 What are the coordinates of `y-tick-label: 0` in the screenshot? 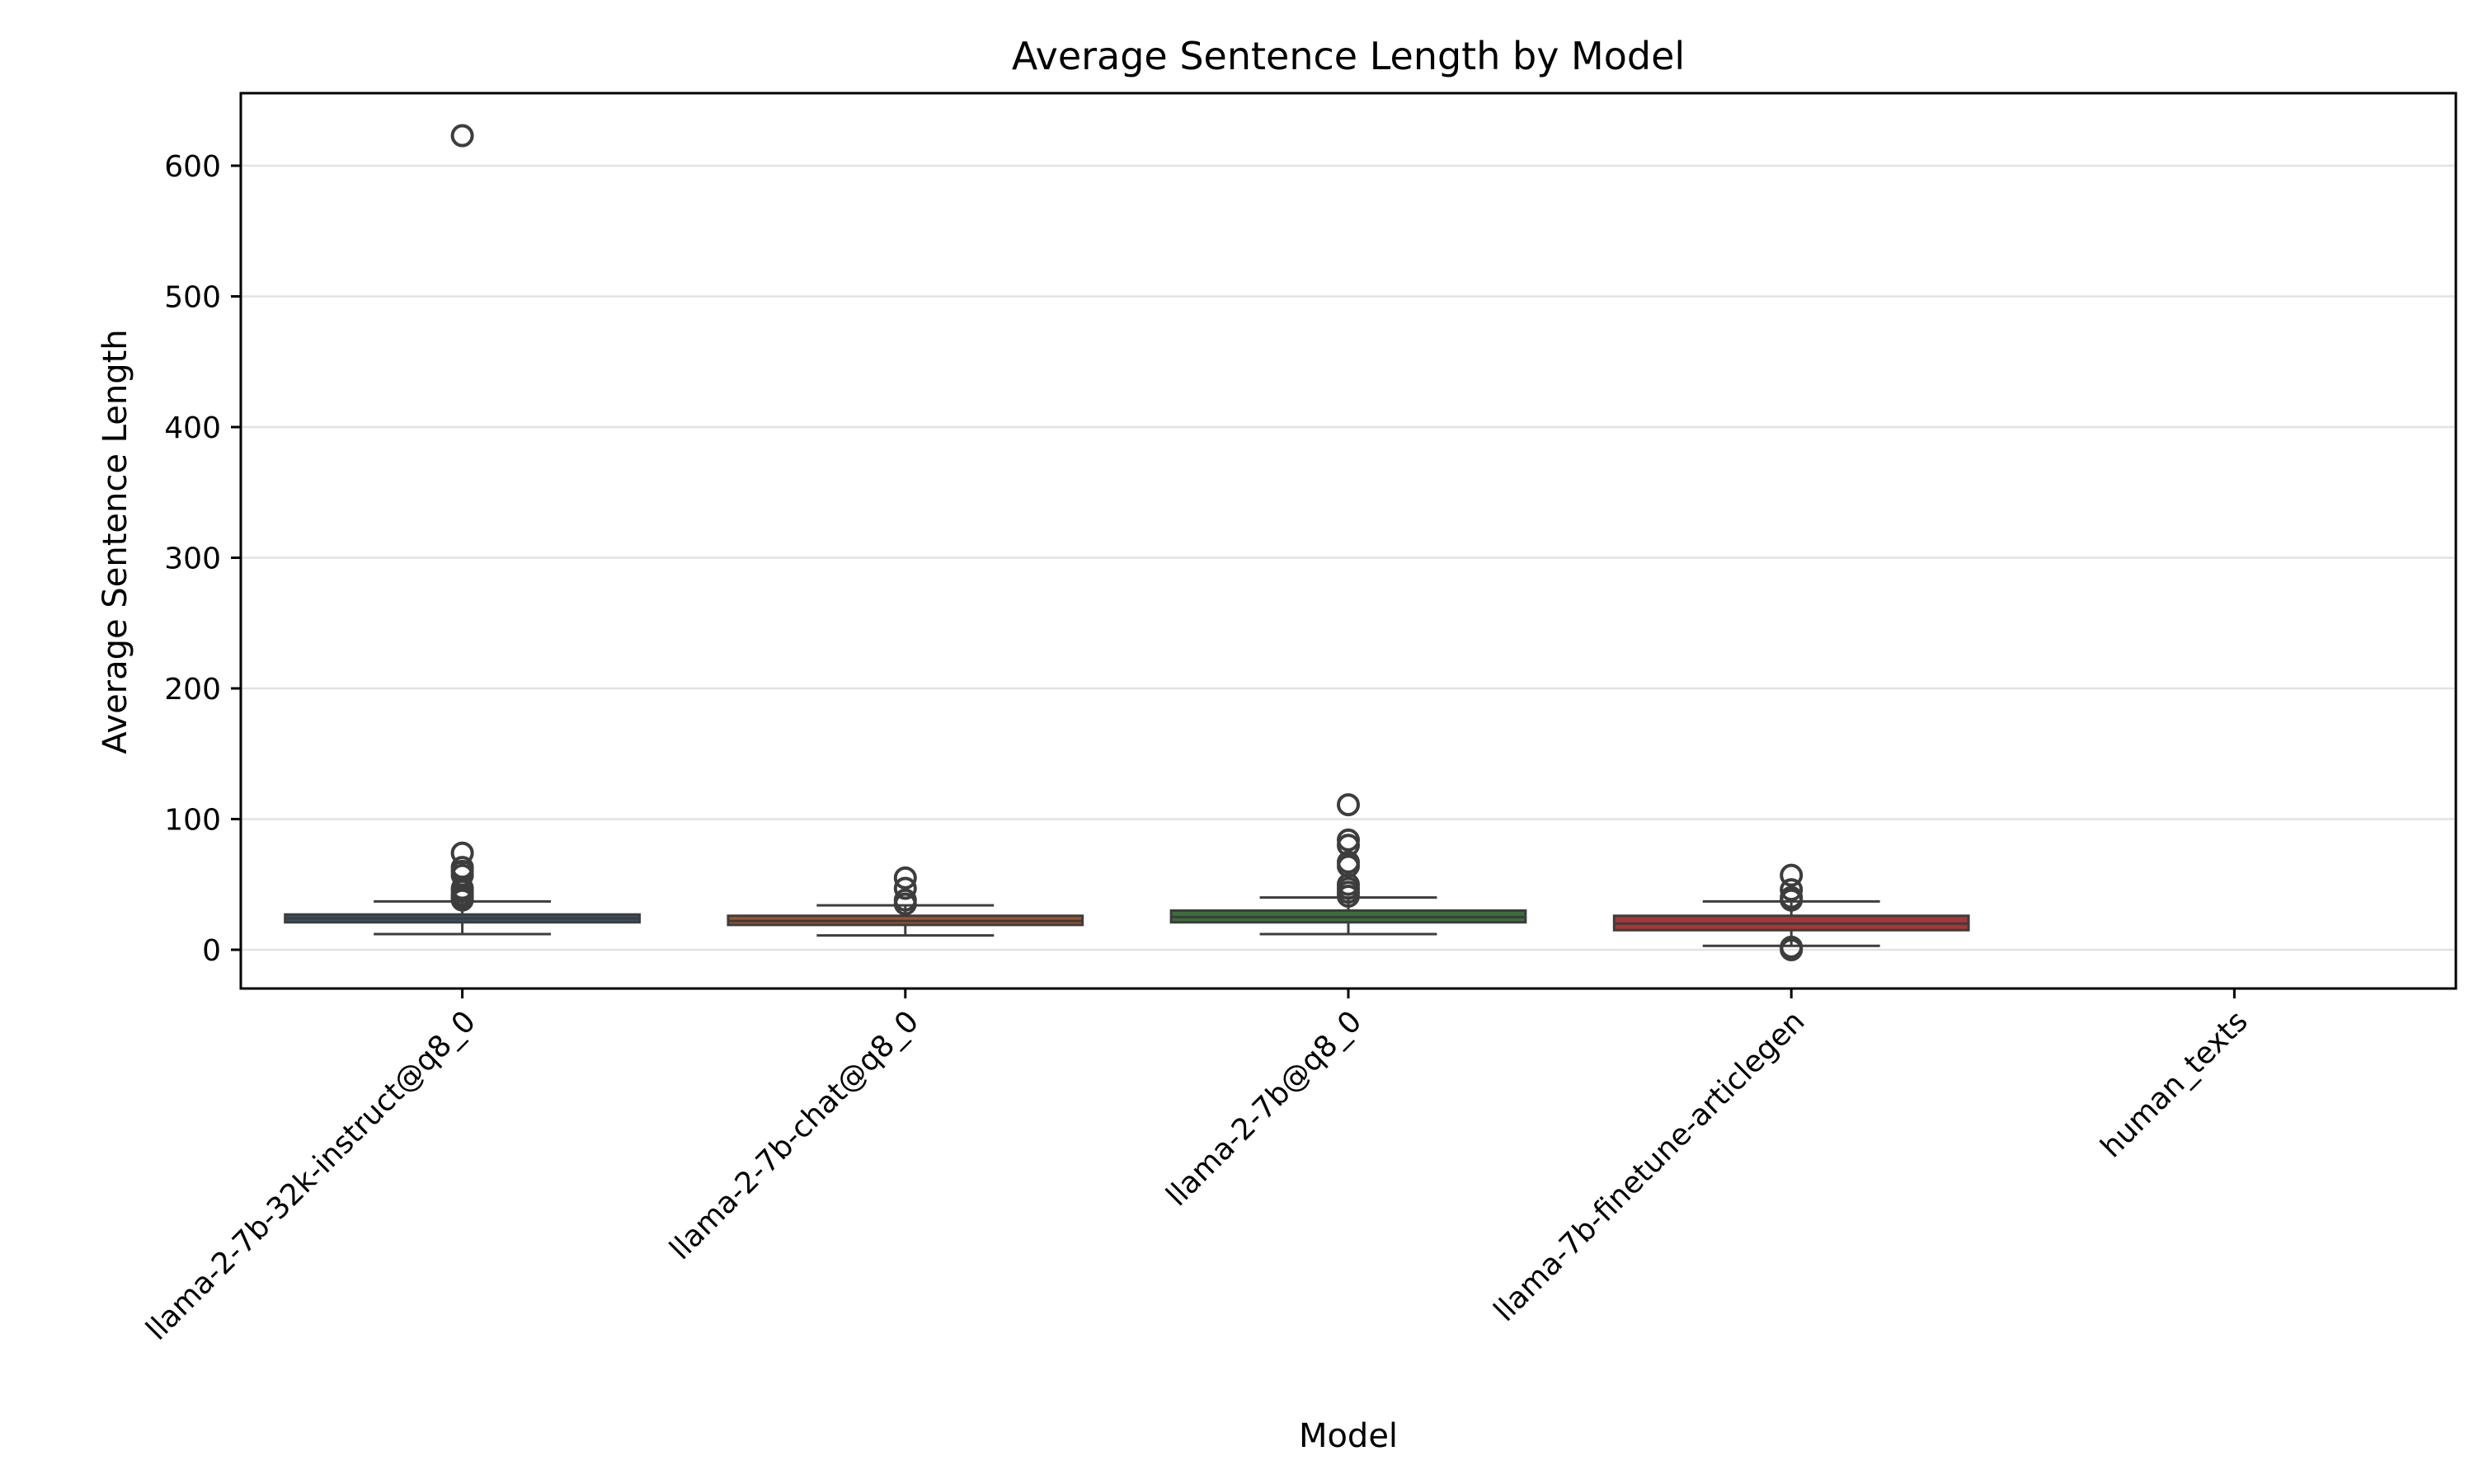 It's located at (211, 951).